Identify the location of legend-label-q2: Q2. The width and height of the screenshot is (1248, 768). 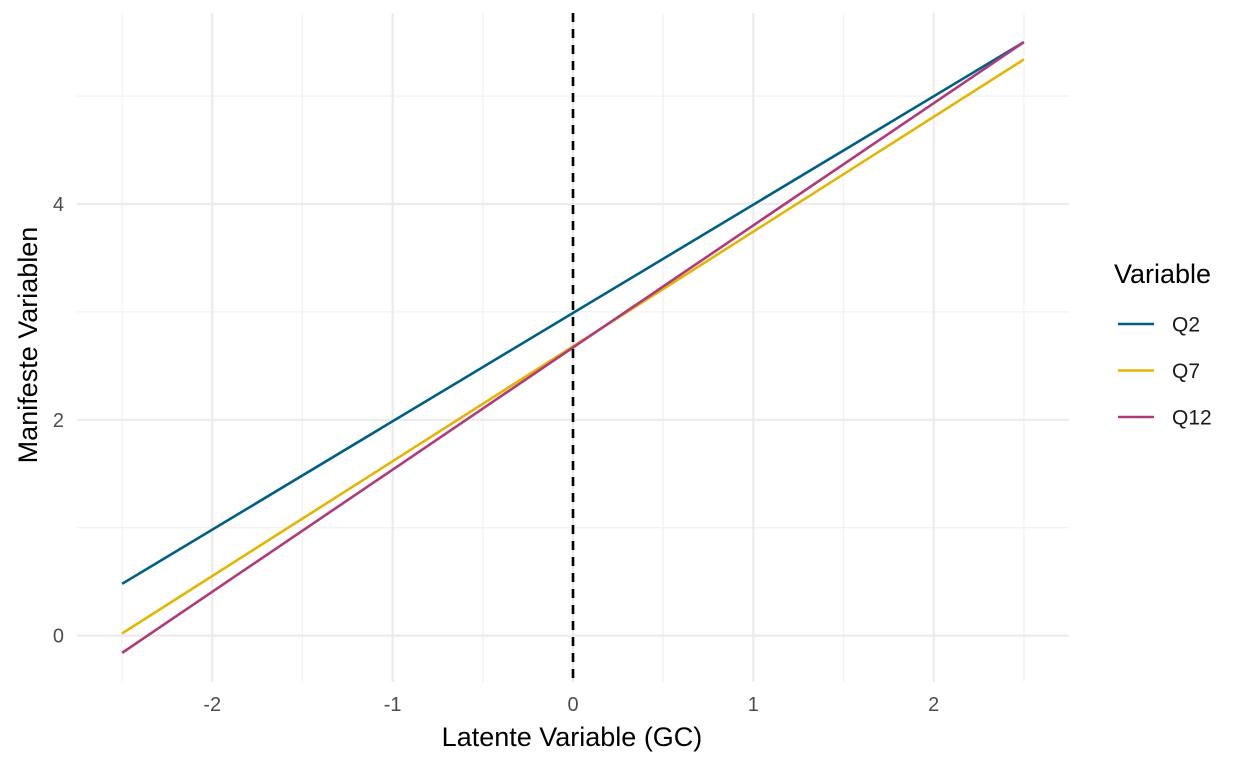
(1186, 325).